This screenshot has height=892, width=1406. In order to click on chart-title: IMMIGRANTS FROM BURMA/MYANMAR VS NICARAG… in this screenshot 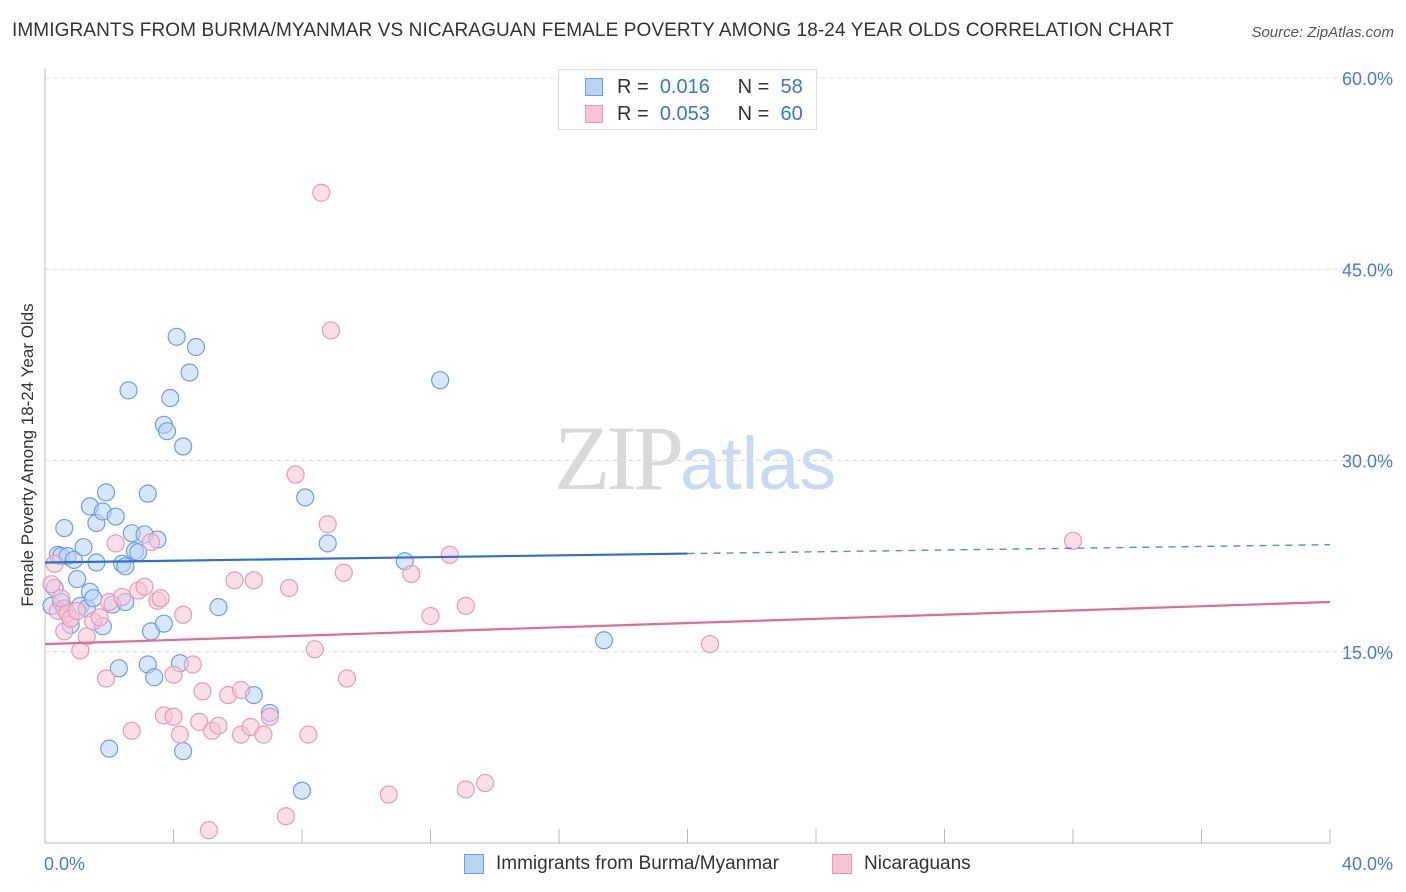, I will do `click(593, 30)`.